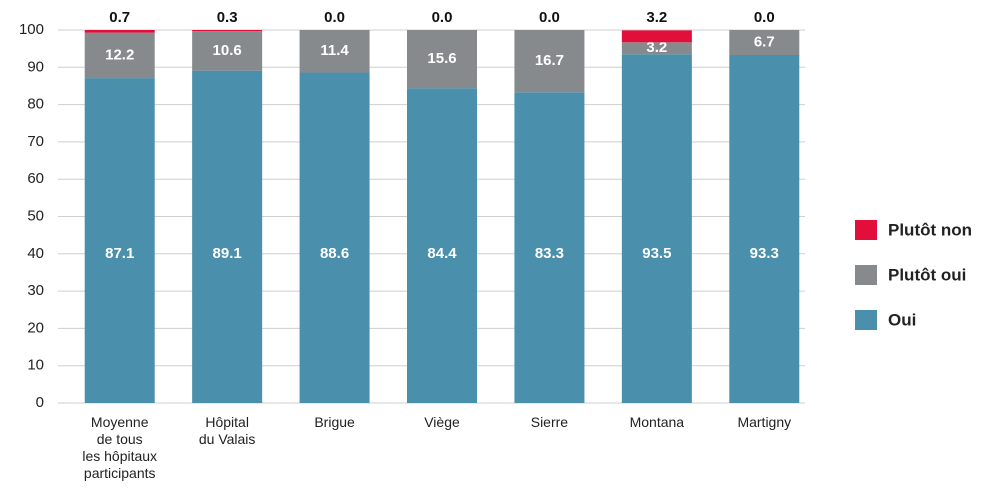  What do you see at coordinates (119, 253) in the screenshot?
I see `value-label: 87.1` at bounding box center [119, 253].